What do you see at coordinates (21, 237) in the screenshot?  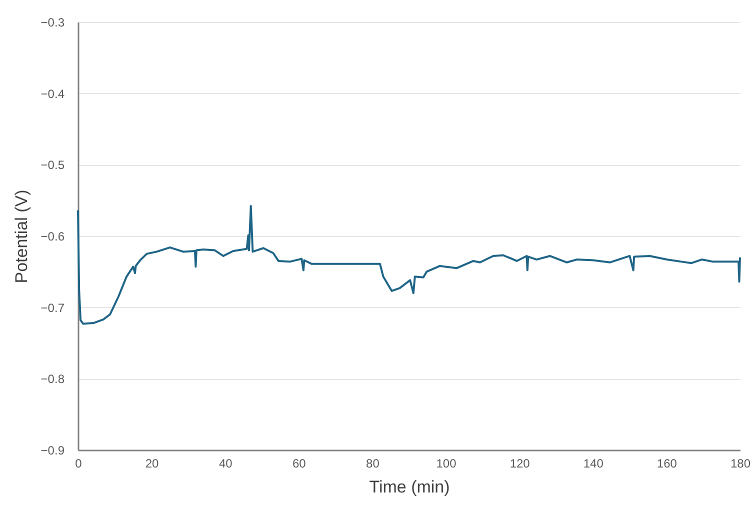 I see `y-axis-title: Potential (V)` at bounding box center [21, 237].